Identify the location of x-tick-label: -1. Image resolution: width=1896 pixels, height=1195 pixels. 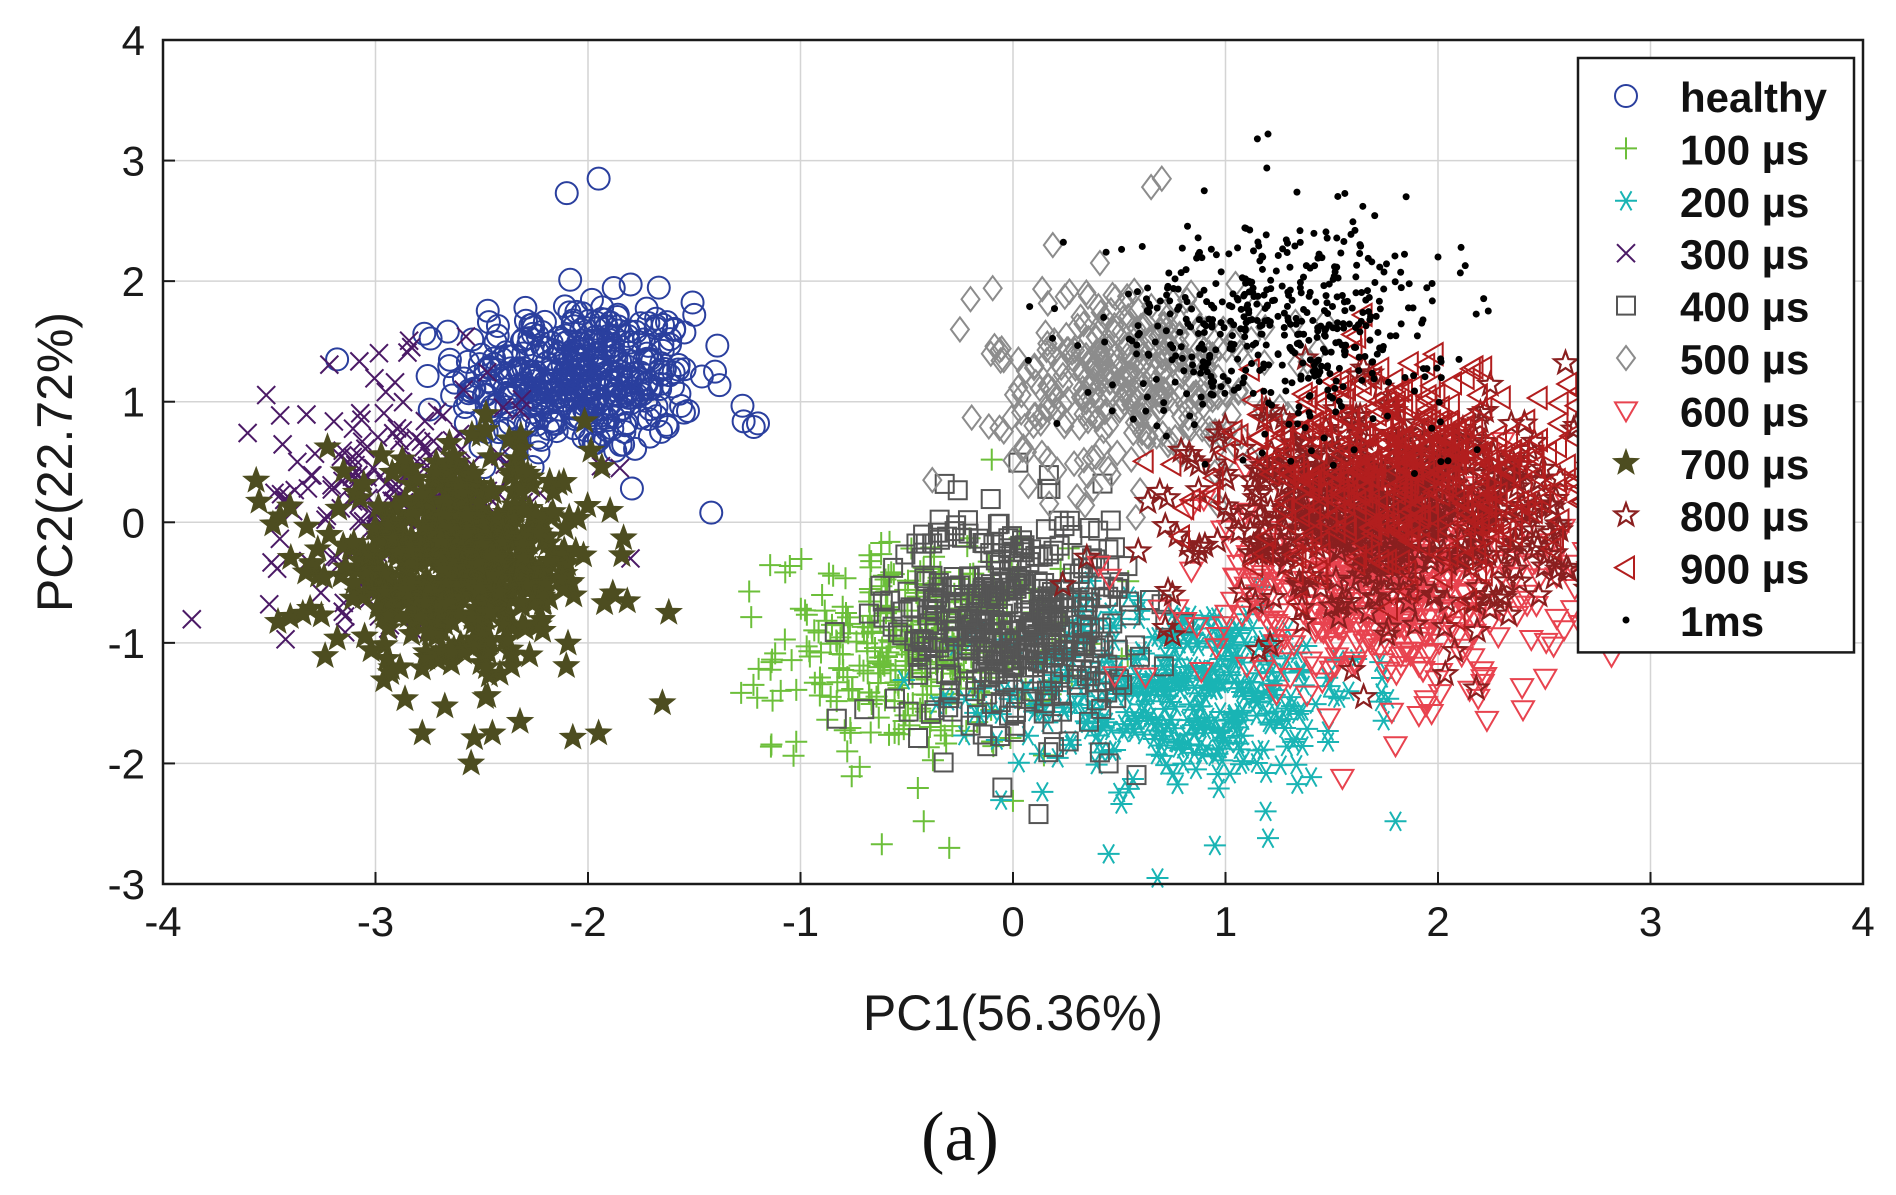
(800, 921).